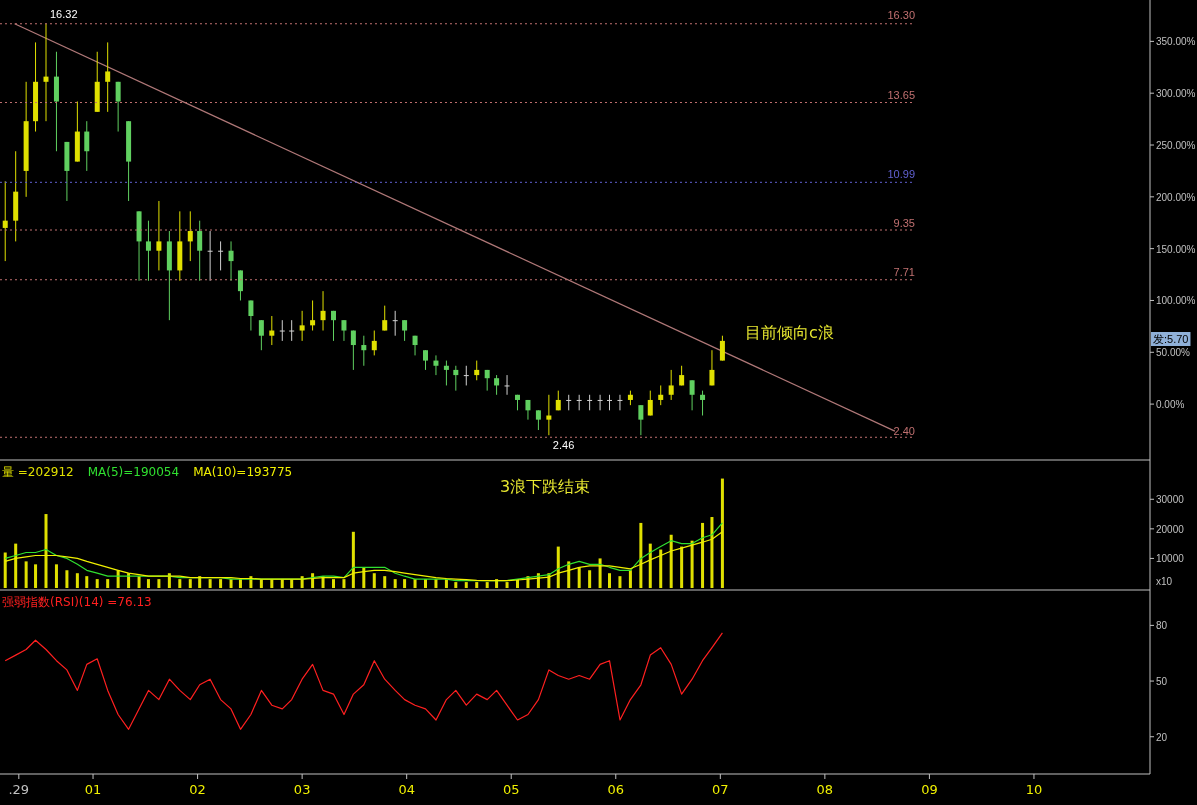  What do you see at coordinates (1176, 197) in the screenshot?
I see `y-tick-label: 200.00%` at bounding box center [1176, 197].